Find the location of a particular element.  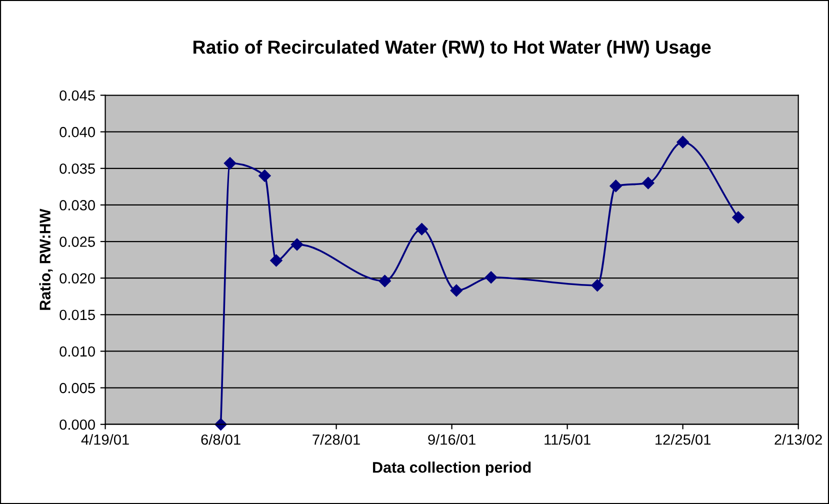

y-axis-title: Ratio, RW:HW is located at coordinates (46, 259).